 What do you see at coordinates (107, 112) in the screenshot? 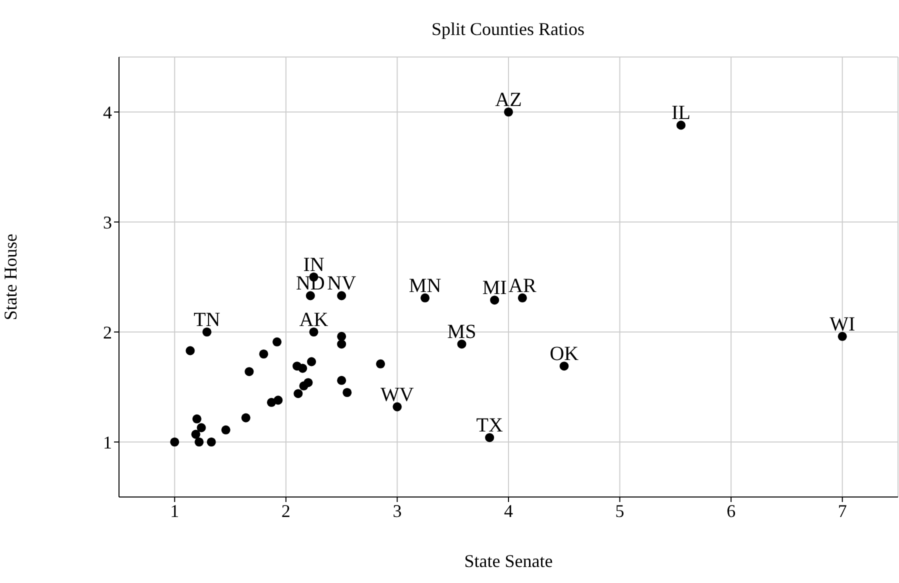
I see `y-tick-label: 4` at bounding box center [107, 112].